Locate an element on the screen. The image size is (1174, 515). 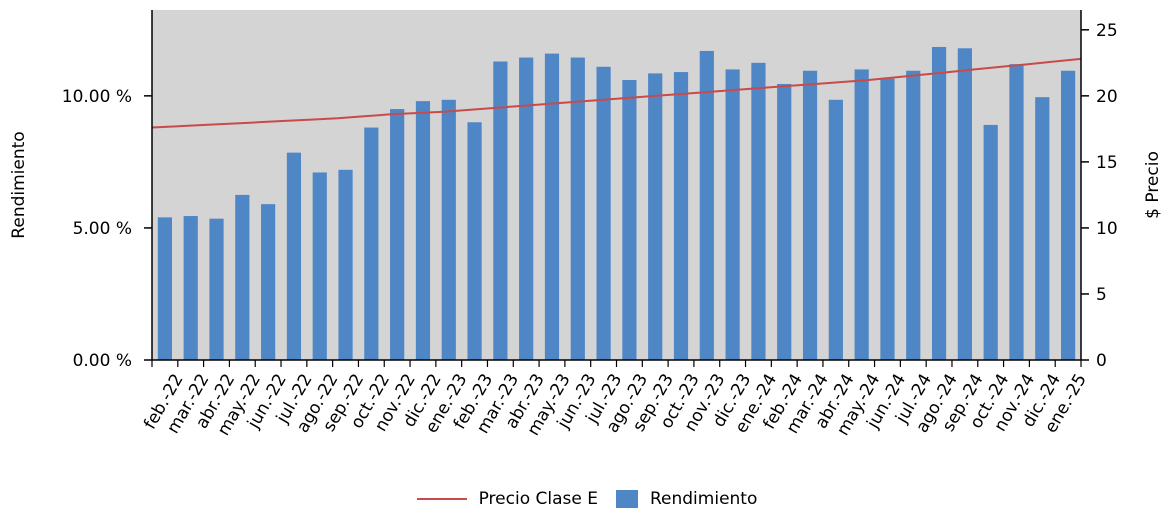
y-axis-label: Rendimiento is located at coordinates (19, 184).